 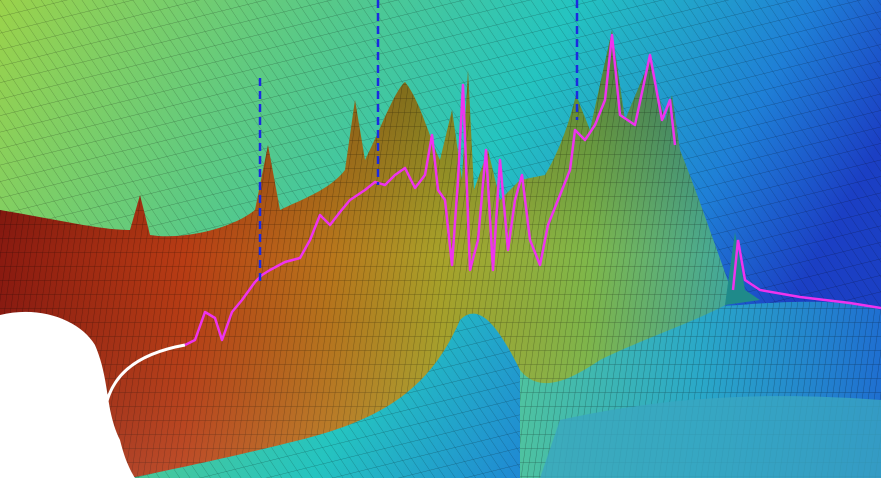 What do you see at coordinates (806, 274) in the screenshot?
I see `critical-curve-right` at bounding box center [806, 274].